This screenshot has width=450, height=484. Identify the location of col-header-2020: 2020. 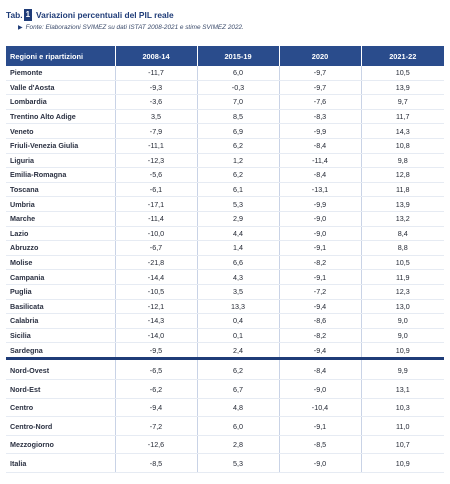
(320, 56).